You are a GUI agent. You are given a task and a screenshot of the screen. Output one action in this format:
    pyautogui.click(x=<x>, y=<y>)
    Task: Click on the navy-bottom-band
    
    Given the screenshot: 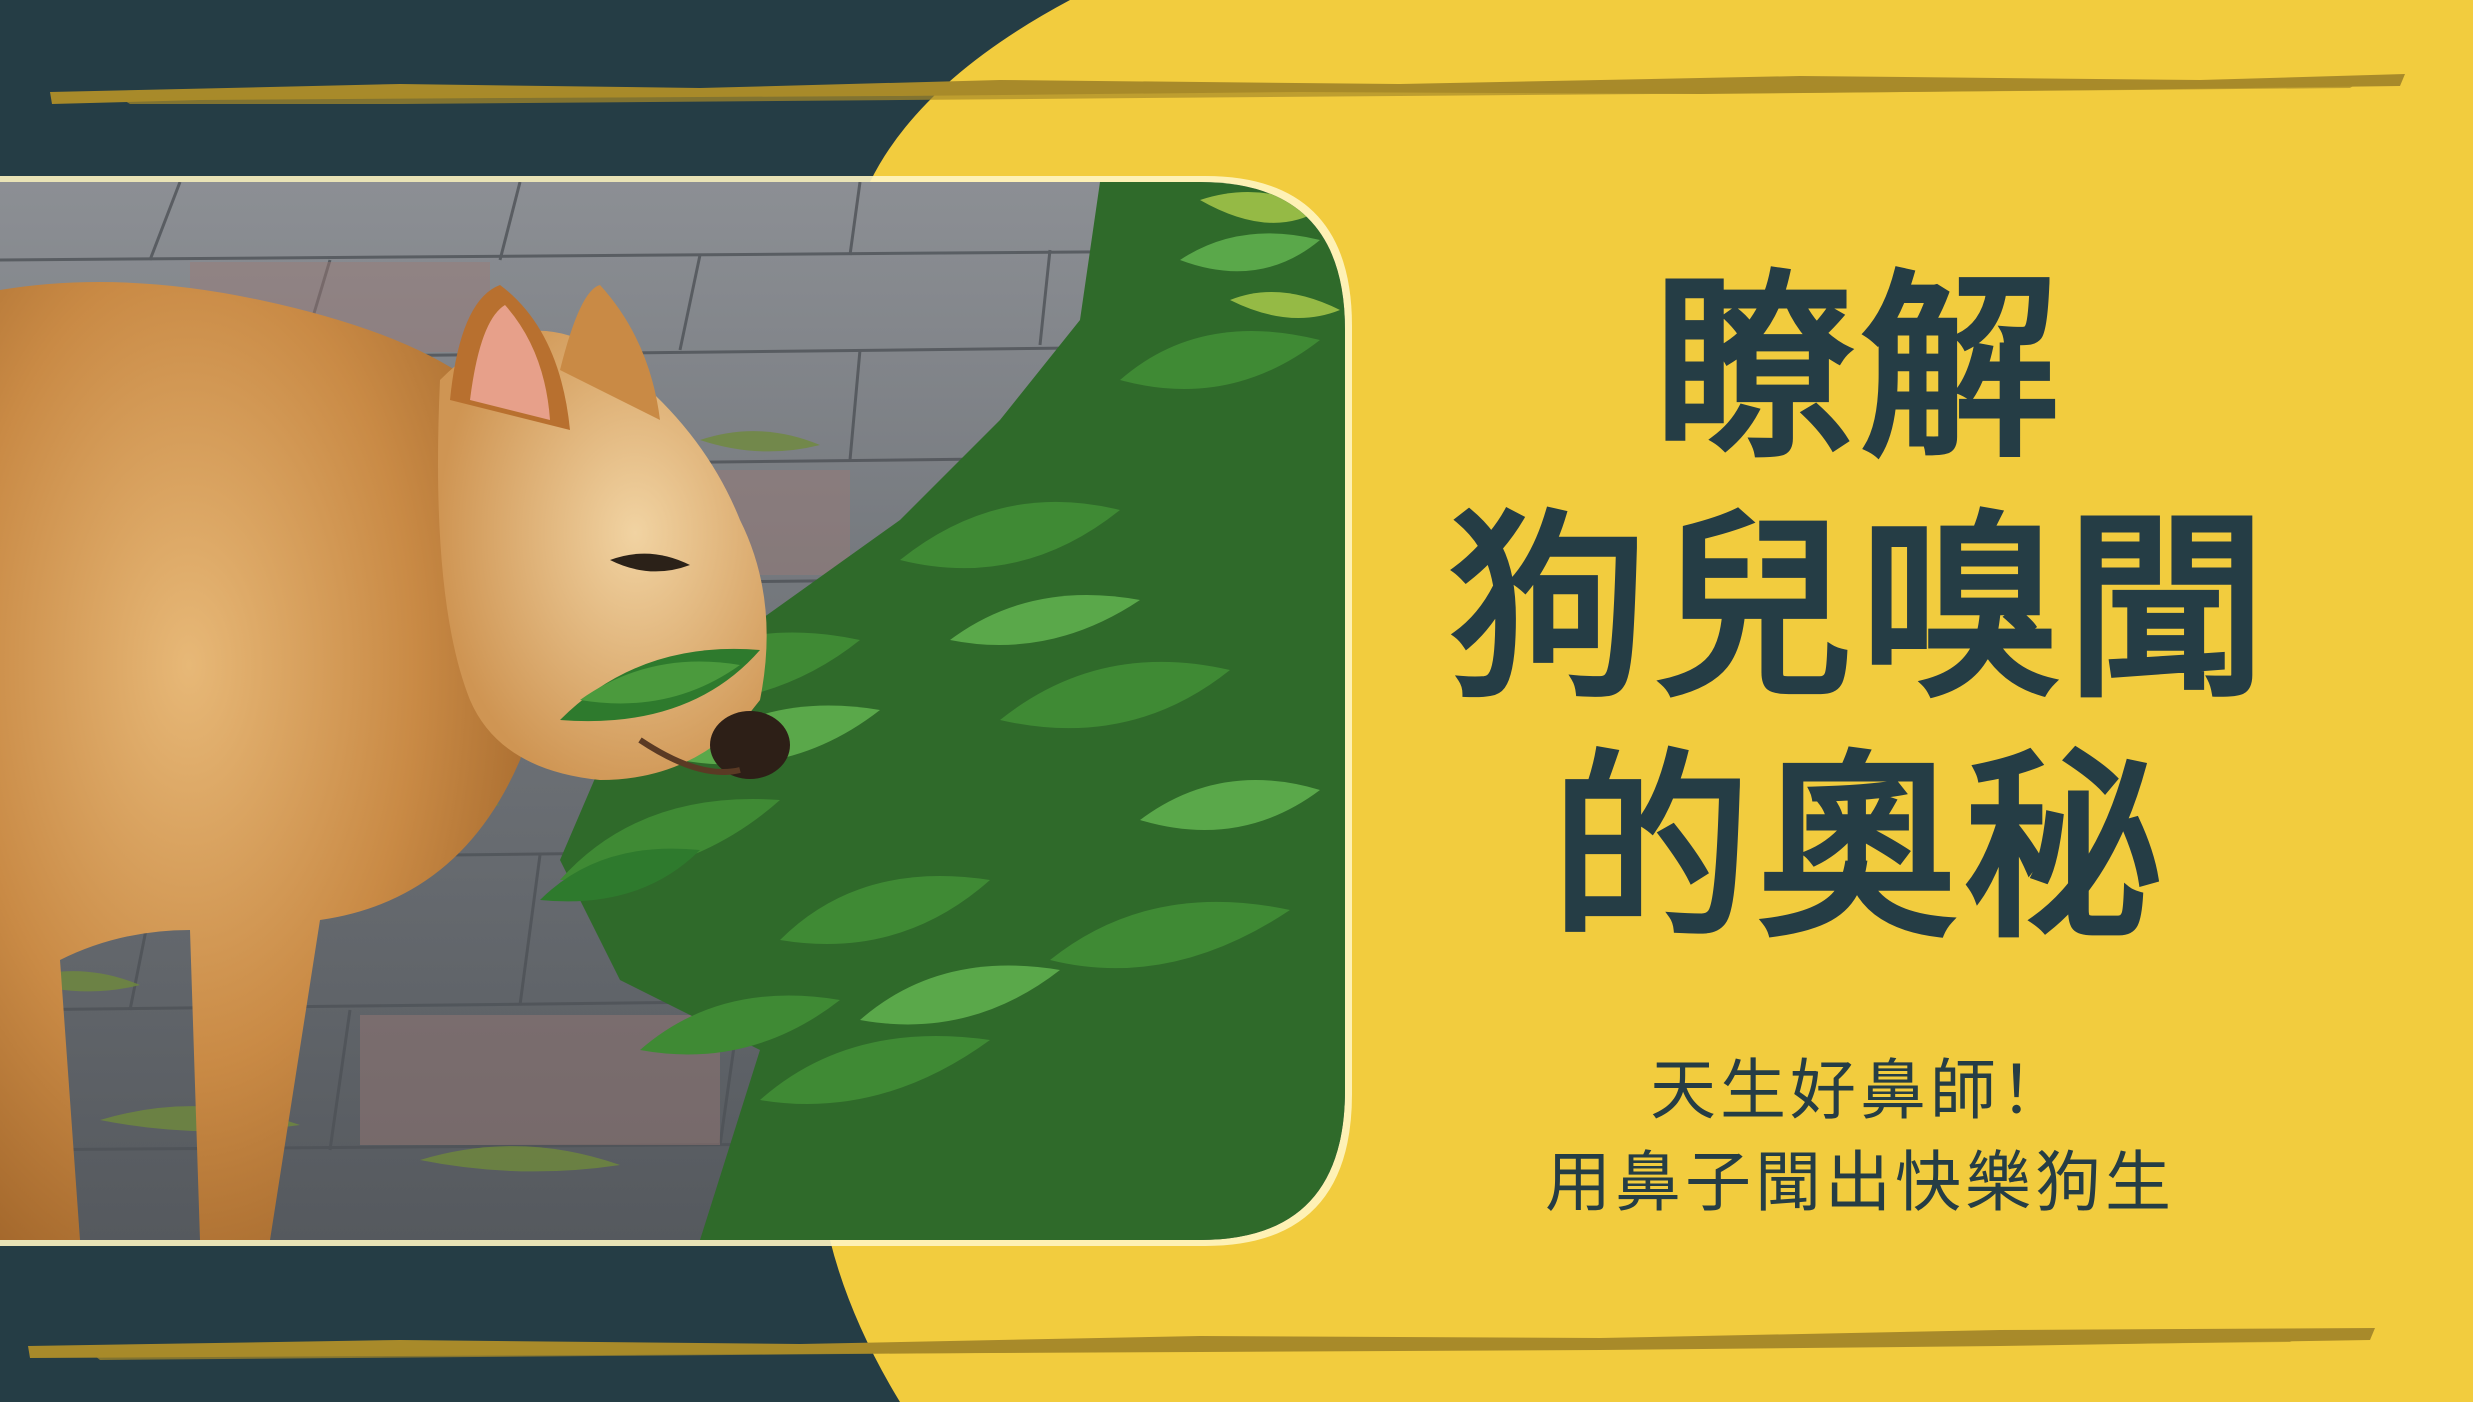 What is the action you would take?
    pyautogui.click(x=450, y=1321)
    